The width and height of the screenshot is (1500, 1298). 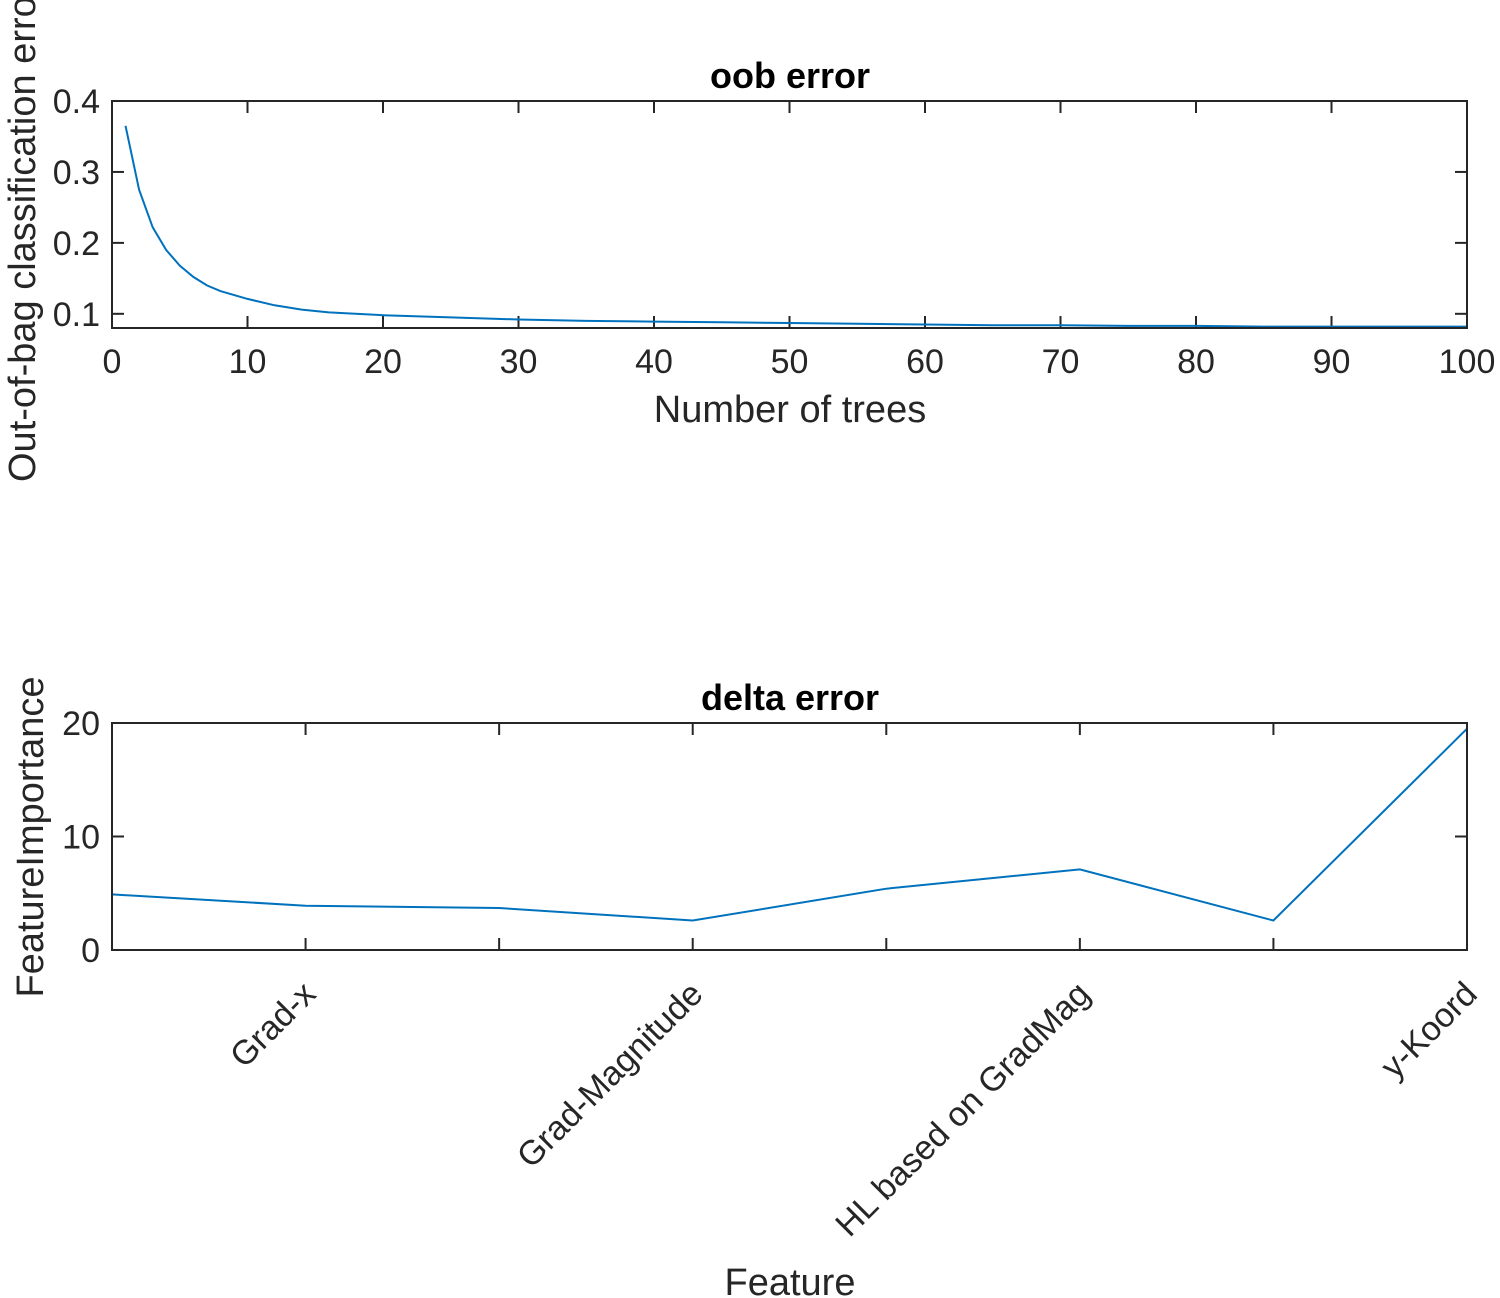 What do you see at coordinates (1332, 362) in the screenshot?
I see `x-tick-label: 90` at bounding box center [1332, 362].